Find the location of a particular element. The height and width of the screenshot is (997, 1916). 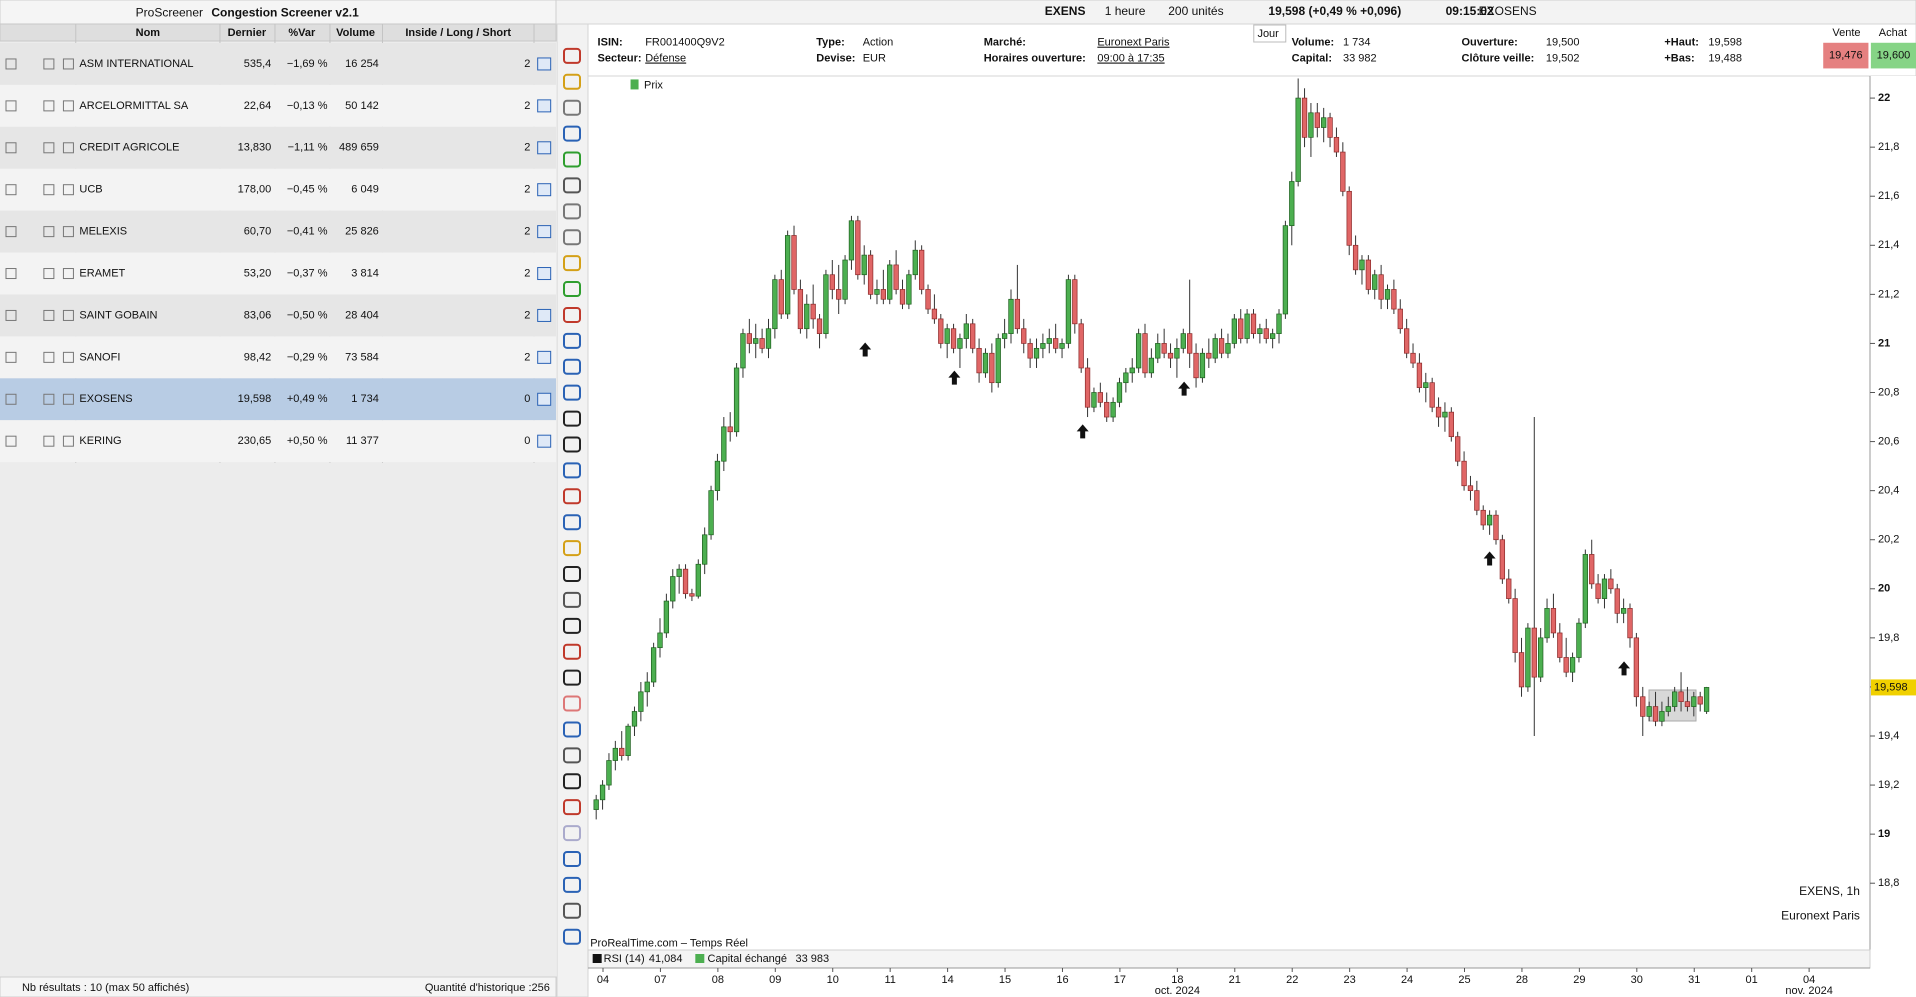

info-label: Secteur: is located at coordinates (620, 59).